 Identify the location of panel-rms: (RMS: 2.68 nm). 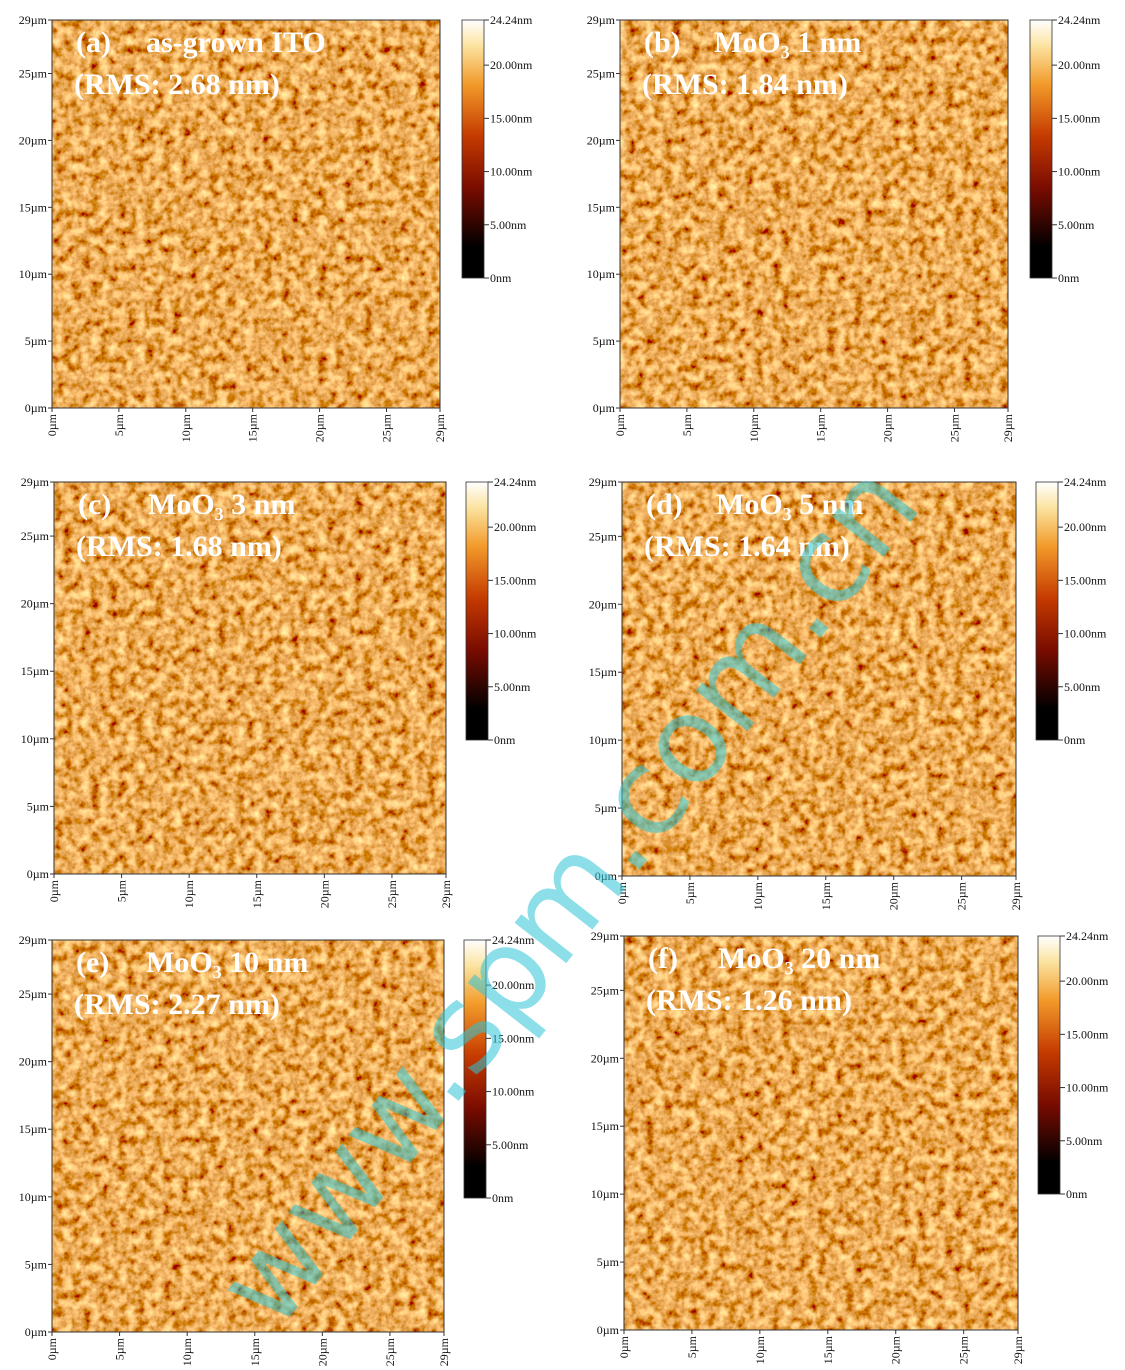
(177, 84).